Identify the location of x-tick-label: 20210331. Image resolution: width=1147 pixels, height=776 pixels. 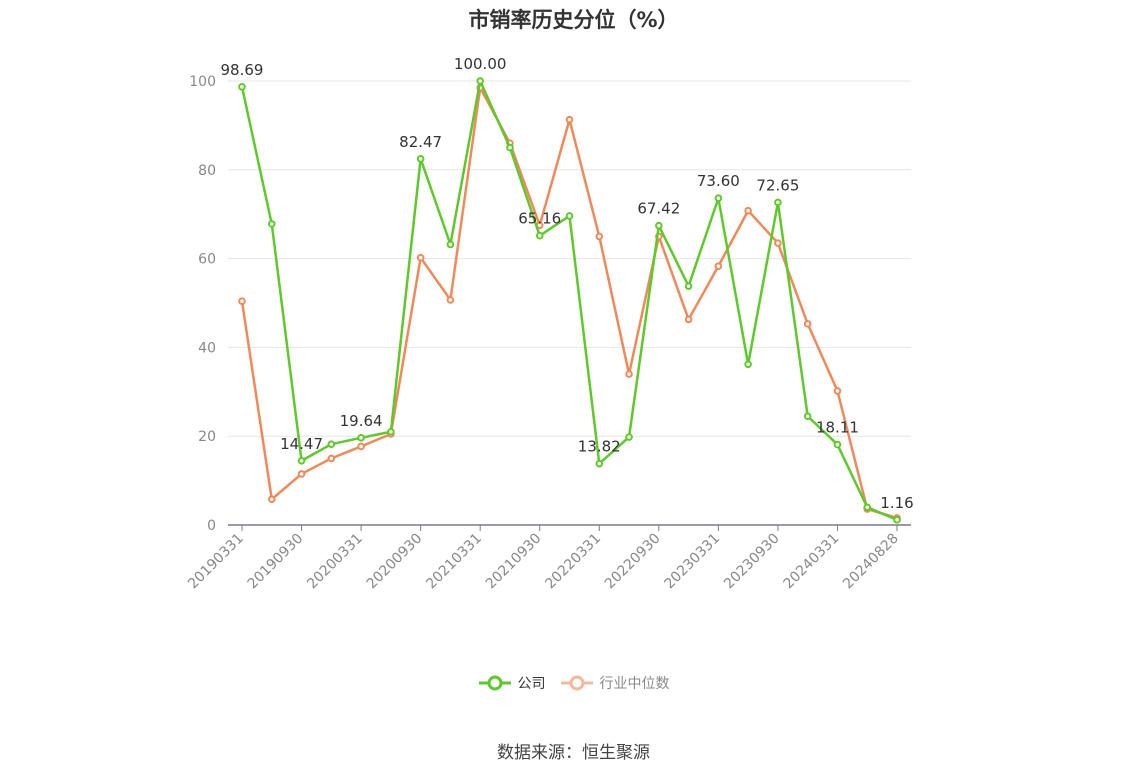
(454, 562).